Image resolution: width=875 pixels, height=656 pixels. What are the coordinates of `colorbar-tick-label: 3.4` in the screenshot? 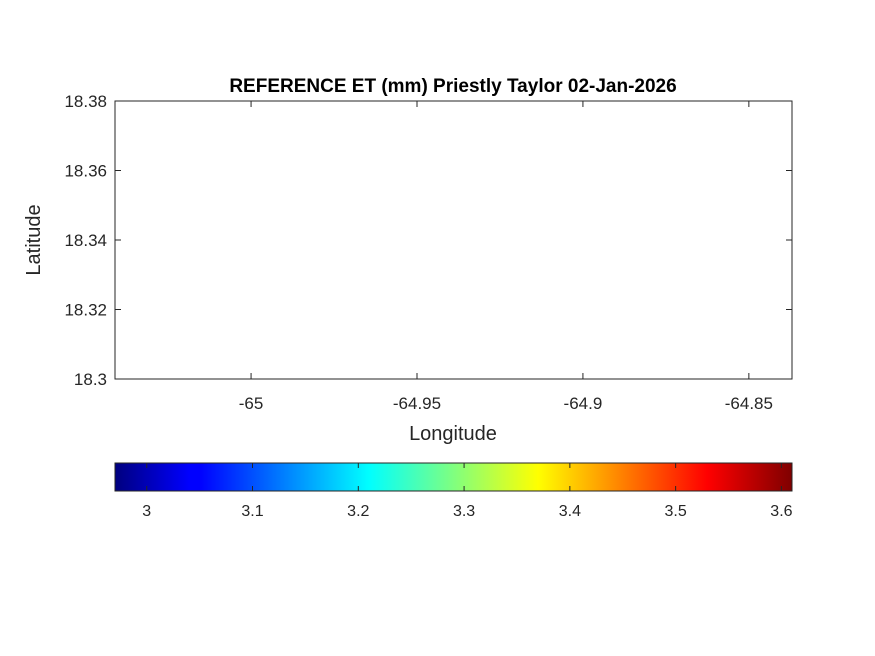 It's located at (570, 511).